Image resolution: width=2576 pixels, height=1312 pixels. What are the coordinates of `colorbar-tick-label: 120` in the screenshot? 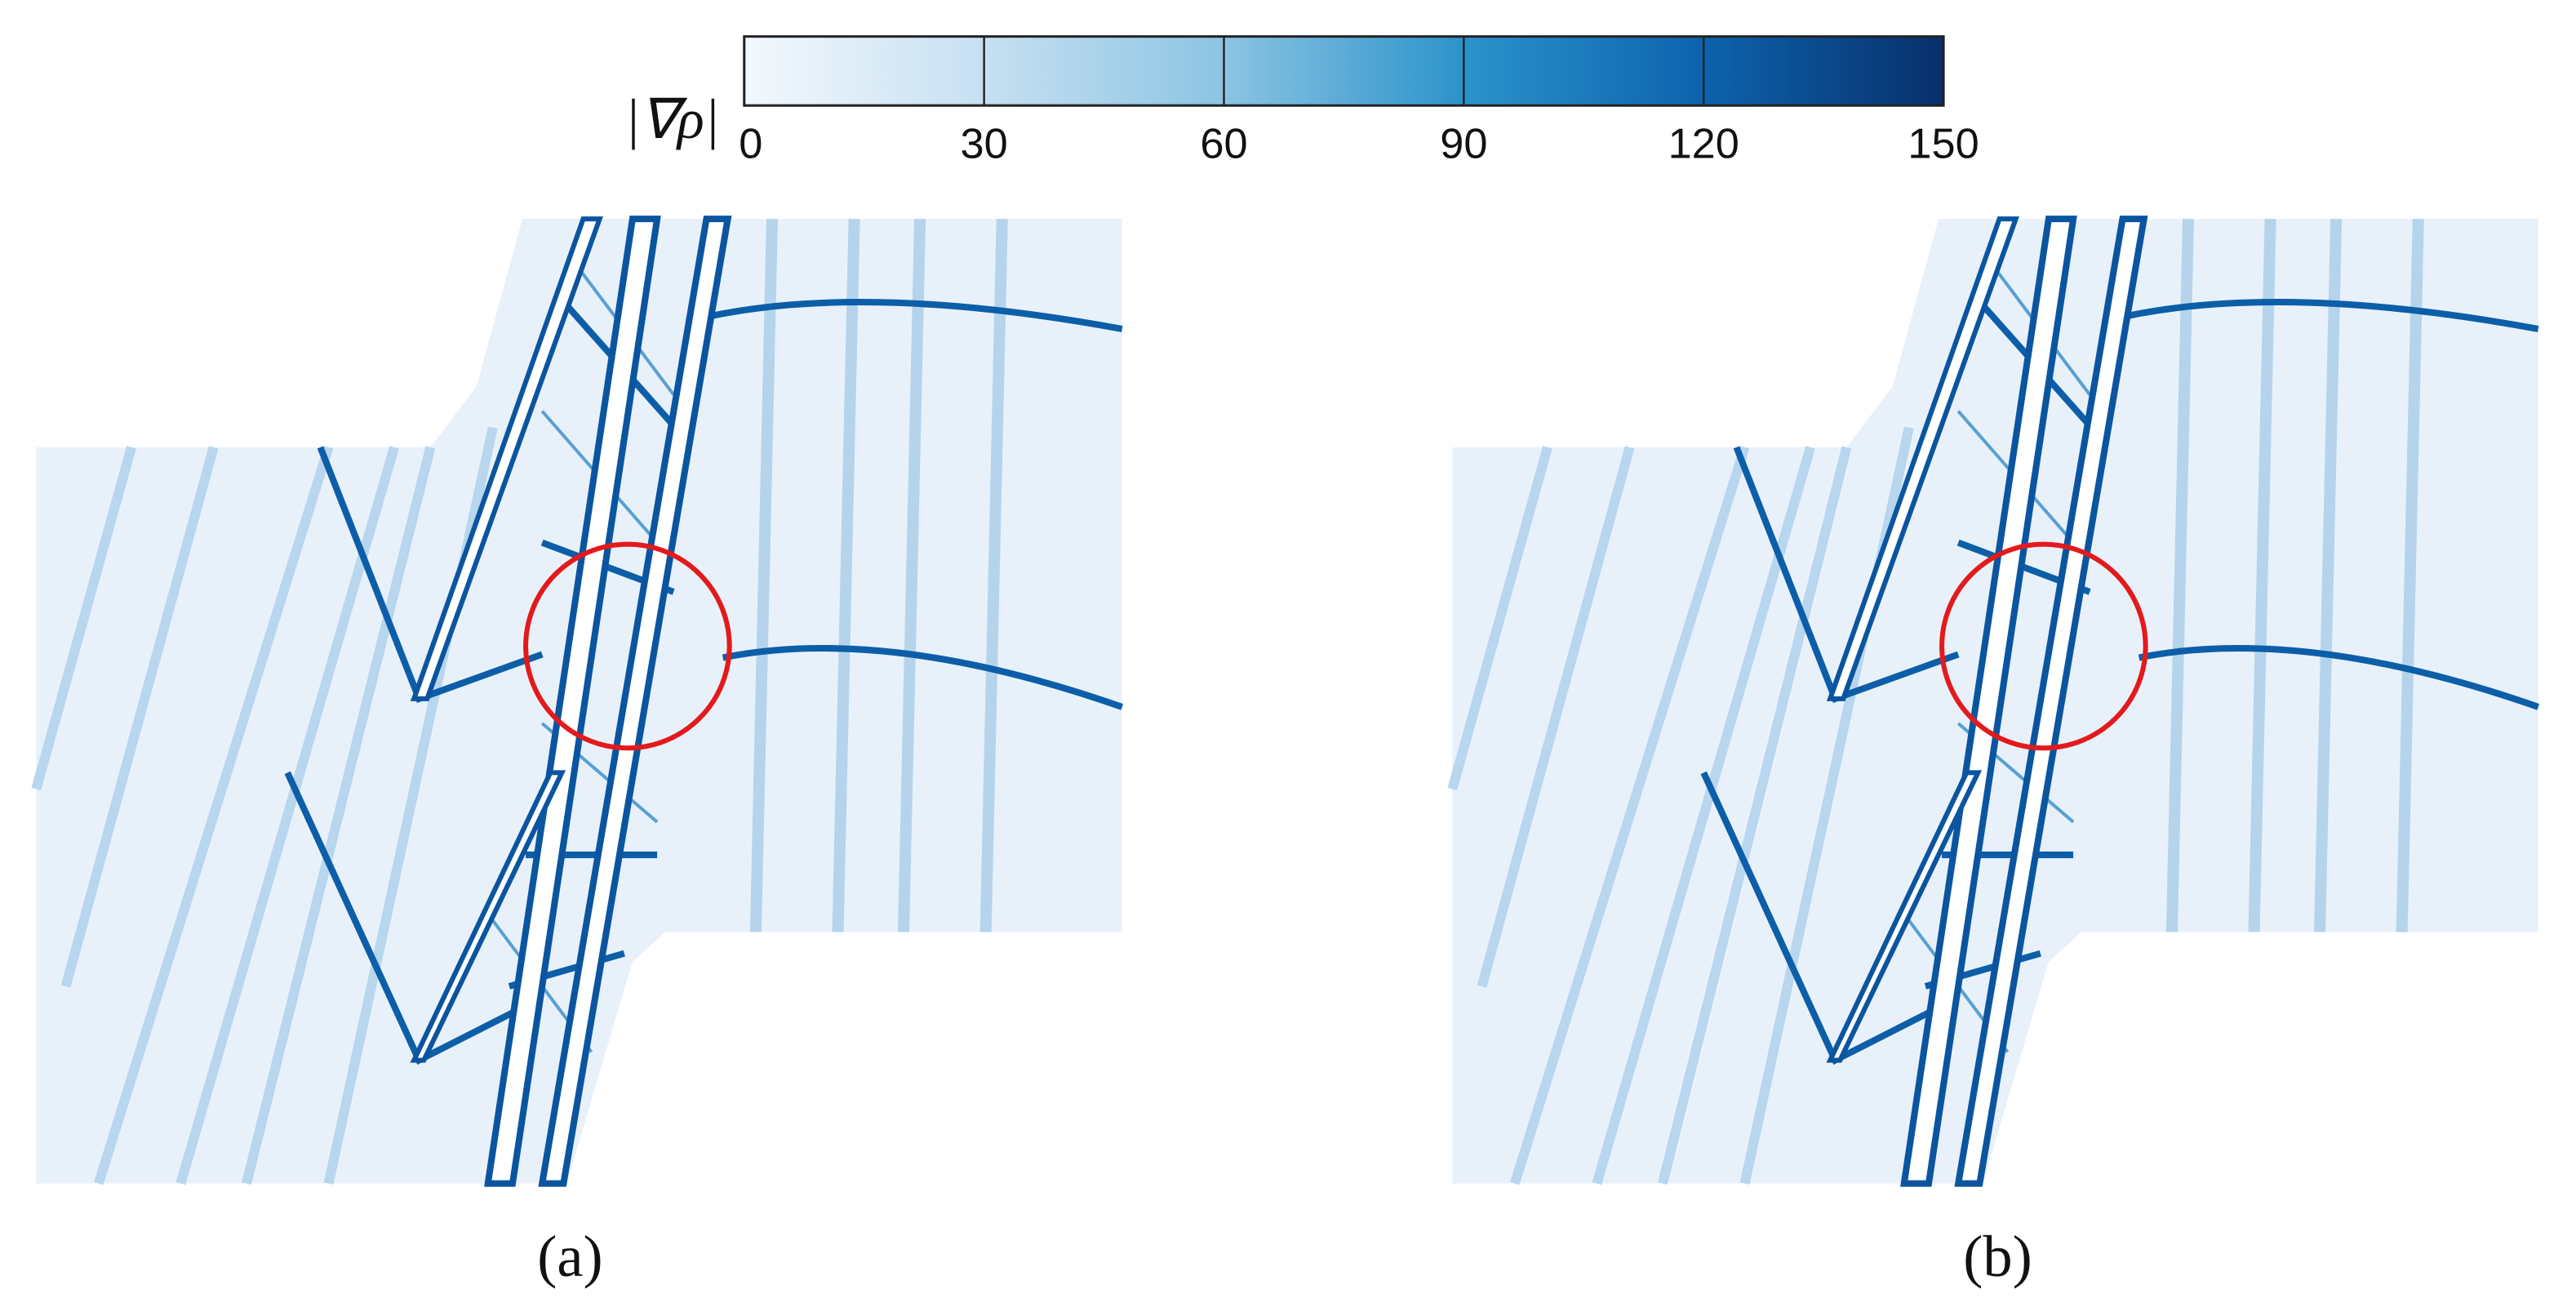 It's located at (1703, 143).